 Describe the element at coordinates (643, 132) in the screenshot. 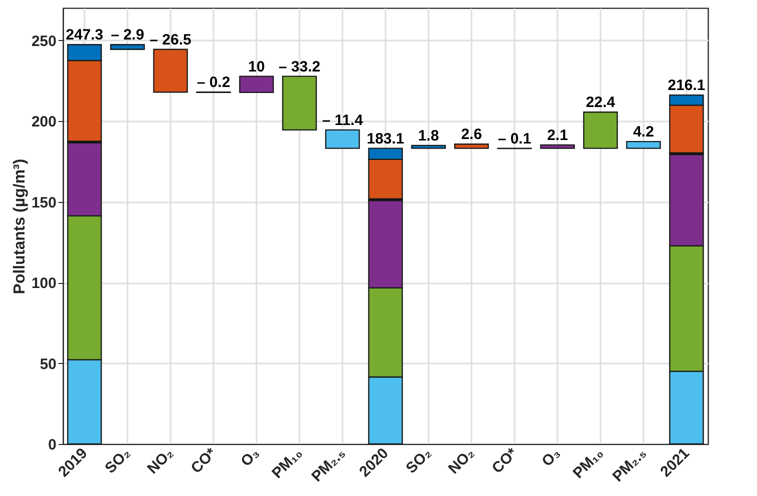

I see `data-label: 4.2` at that location.